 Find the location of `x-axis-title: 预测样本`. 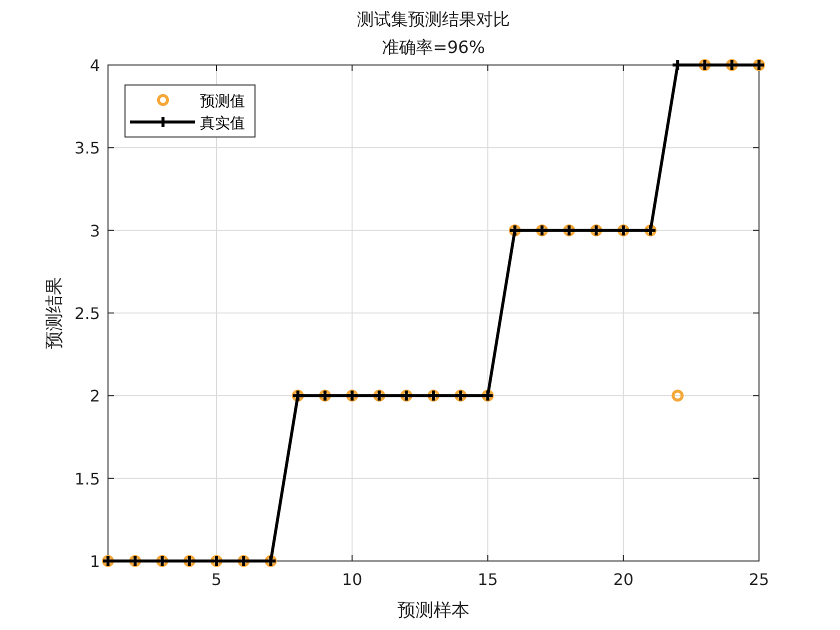

x-axis-title: 预测样本 is located at coordinates (434, 610).